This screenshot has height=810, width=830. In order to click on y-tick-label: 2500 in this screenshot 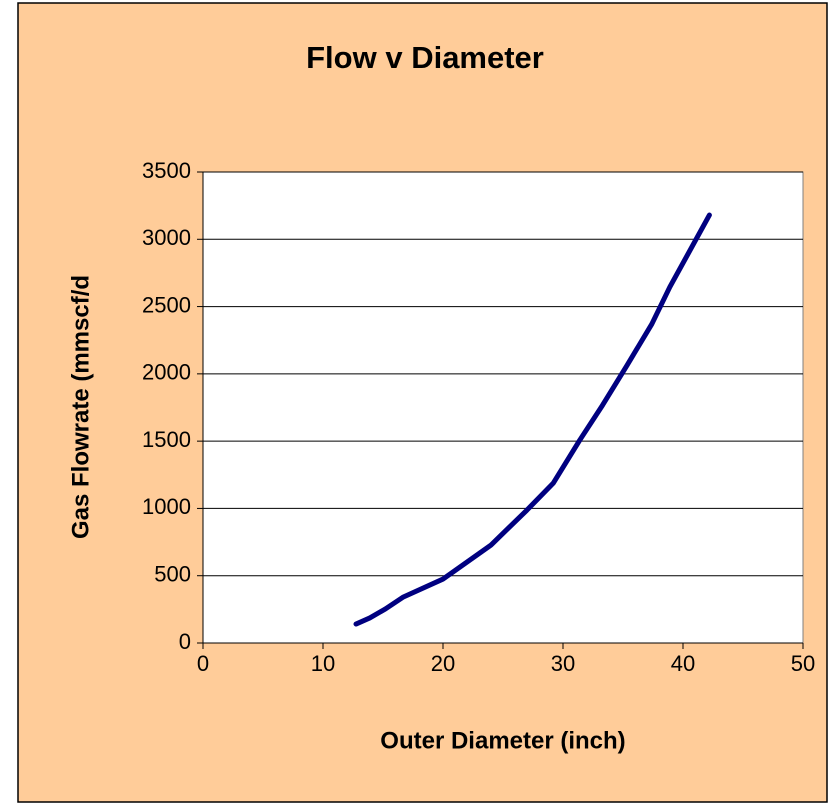, I will do `click(166, 304)`.